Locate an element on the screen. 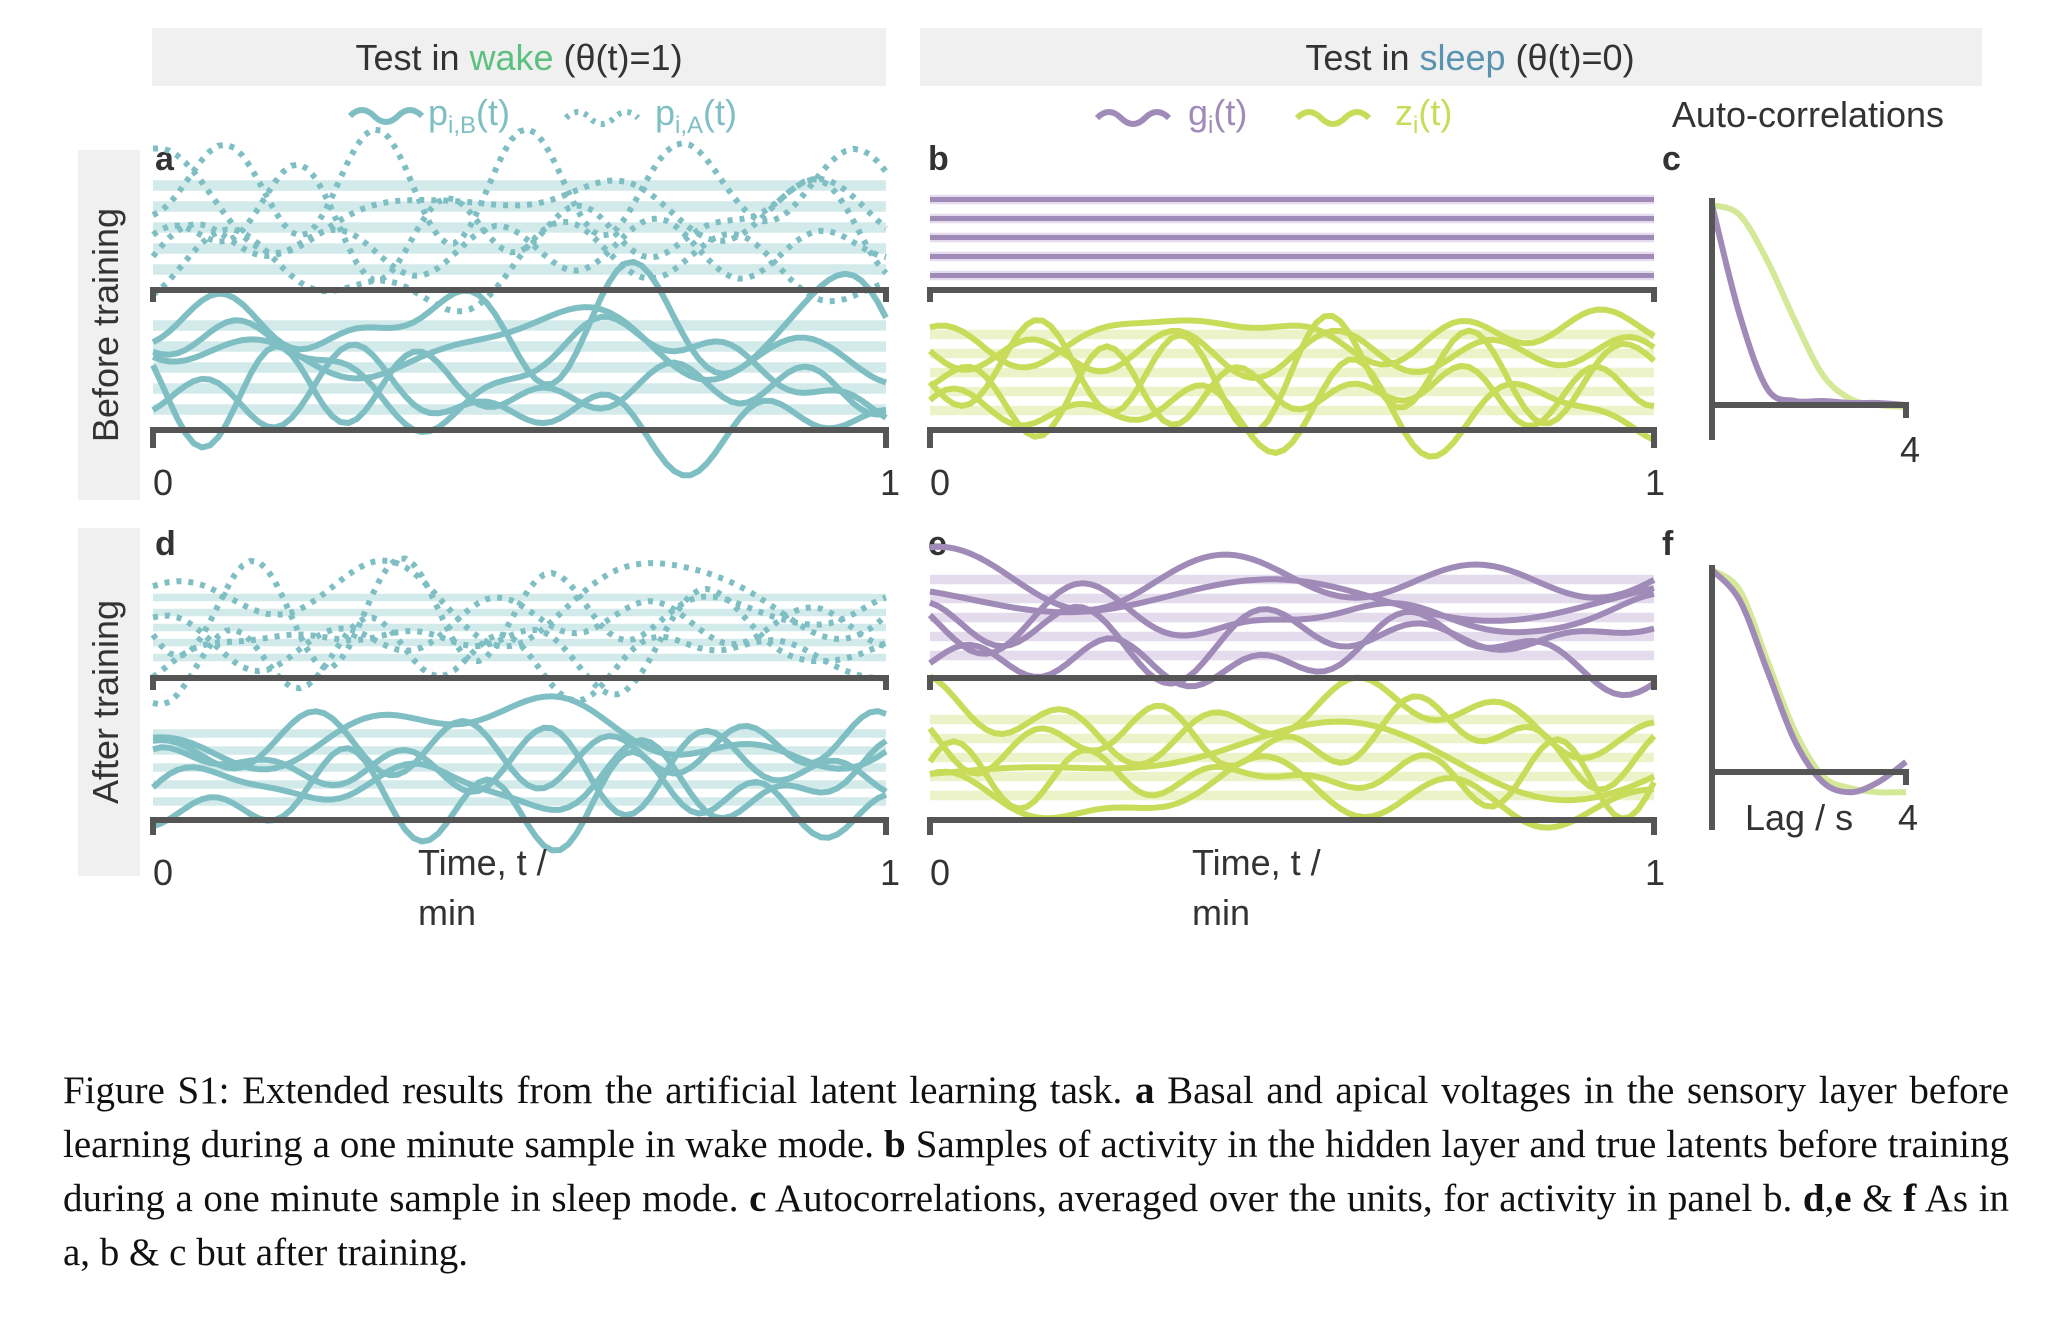  wake-header-bg is located at coordinates (519, 57).